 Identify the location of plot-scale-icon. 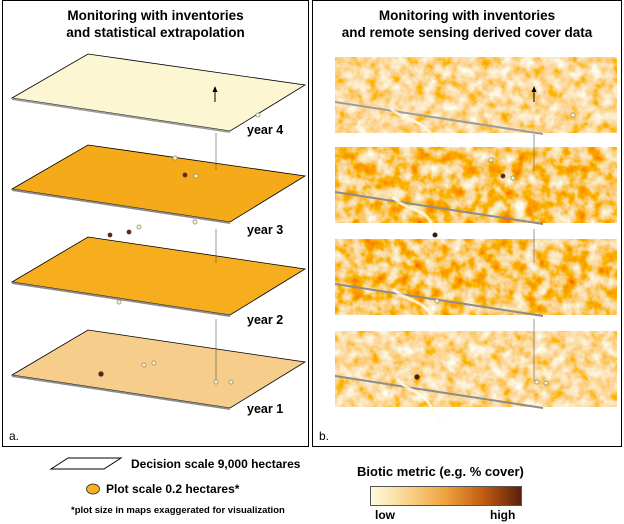
(93, 489).